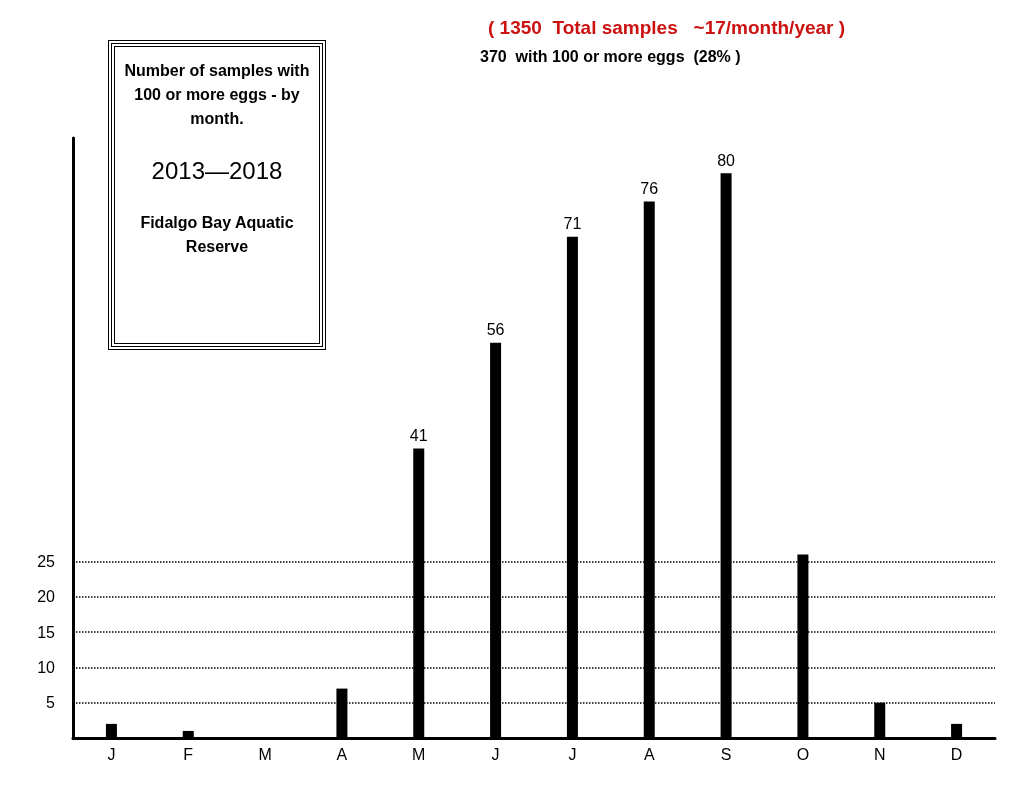  Describe the element at coordinates (217, 195) in the screenshot. I see `title-frame: Number of samples with 100 or more eggs - by month. 2013—2018 Fidalgo Bay Aquatic Reserve` at that location.